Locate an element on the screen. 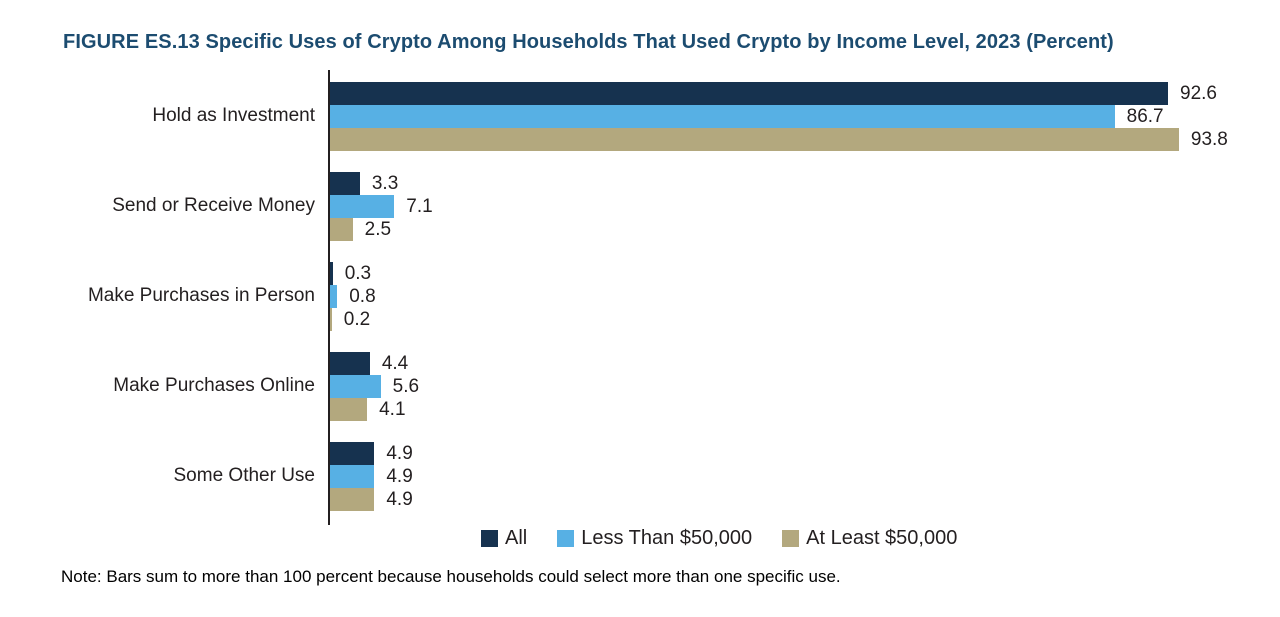 Image resolution: width=1280 pixels, height=617 pixels. bar-row: 5.6 is located at coordinates (804, 386).